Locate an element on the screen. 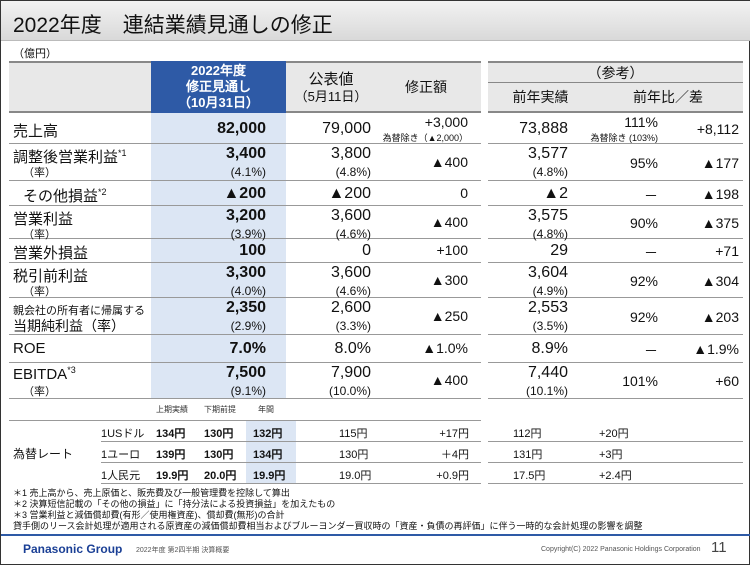 This screenshot has width=750, height=565. prev-rate: (10.1%) is located at coordinates (546, 391).